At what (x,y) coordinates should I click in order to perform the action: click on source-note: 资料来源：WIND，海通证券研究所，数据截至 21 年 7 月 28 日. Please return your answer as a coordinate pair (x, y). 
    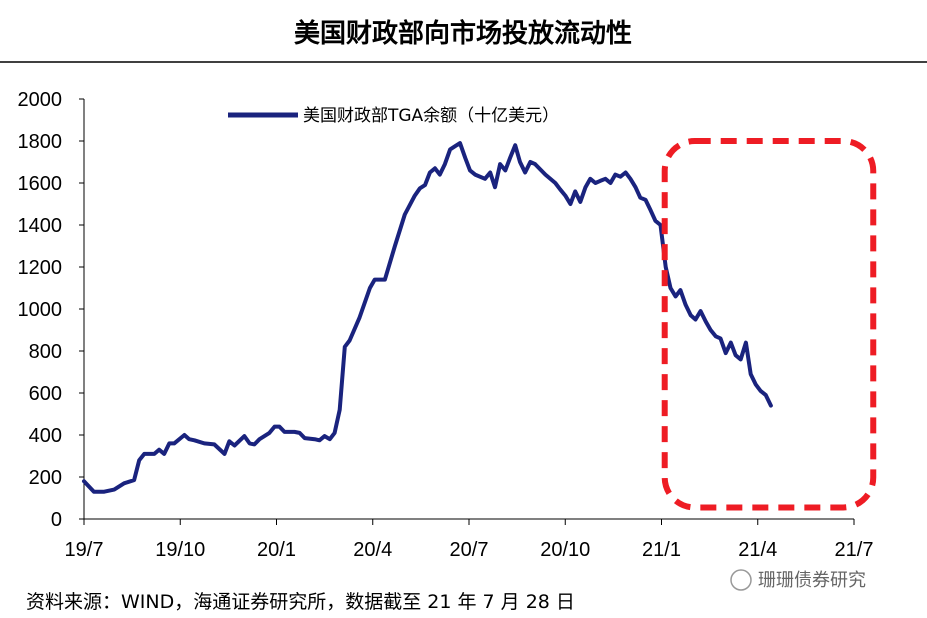
    Looking at the image, I should click on (300, 602).